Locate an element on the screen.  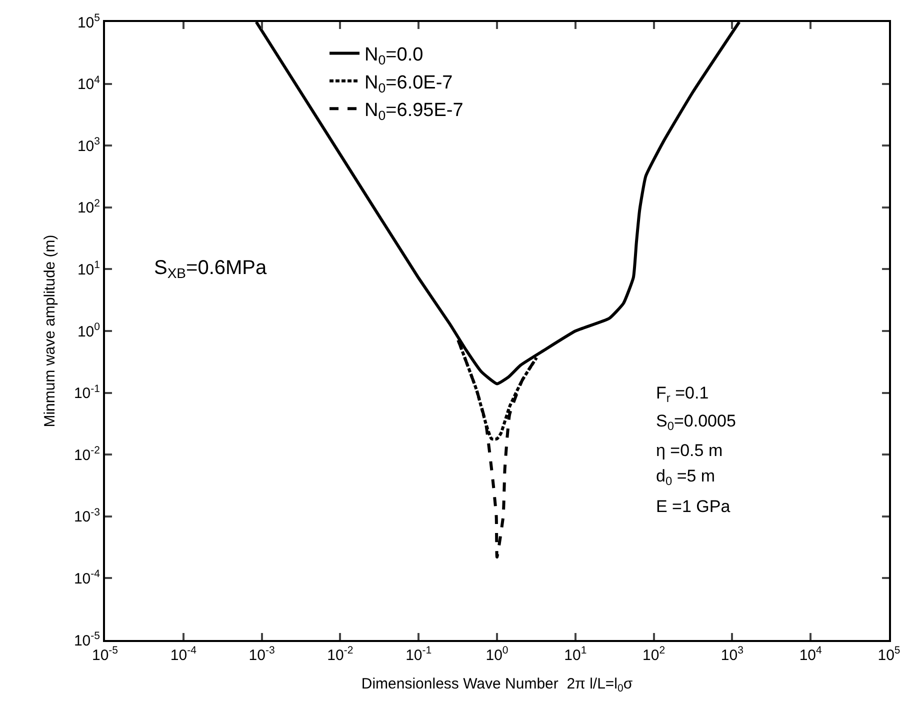
y-tick-label: 10$^{3}$ is located at coordinates (88, 145).